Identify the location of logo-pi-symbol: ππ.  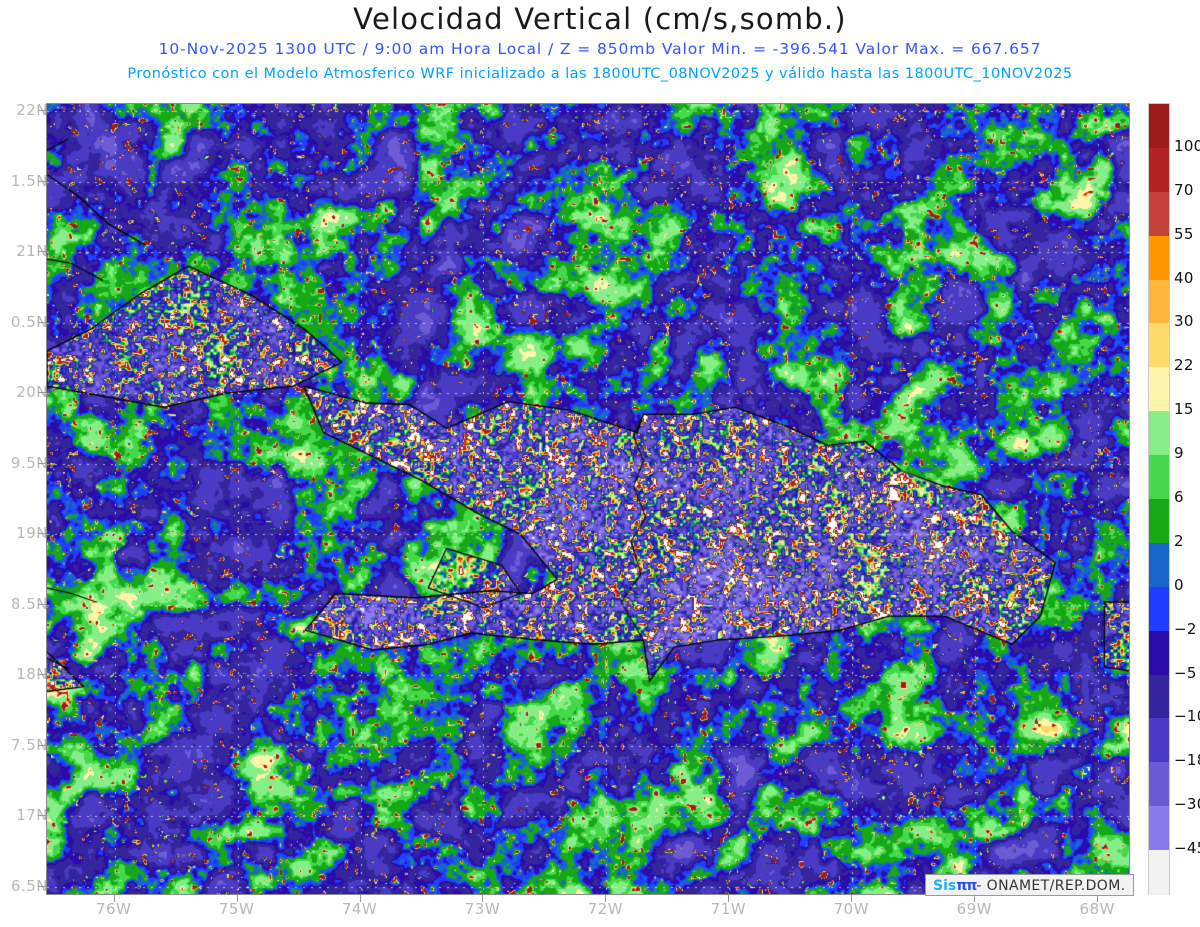
(966, 886).